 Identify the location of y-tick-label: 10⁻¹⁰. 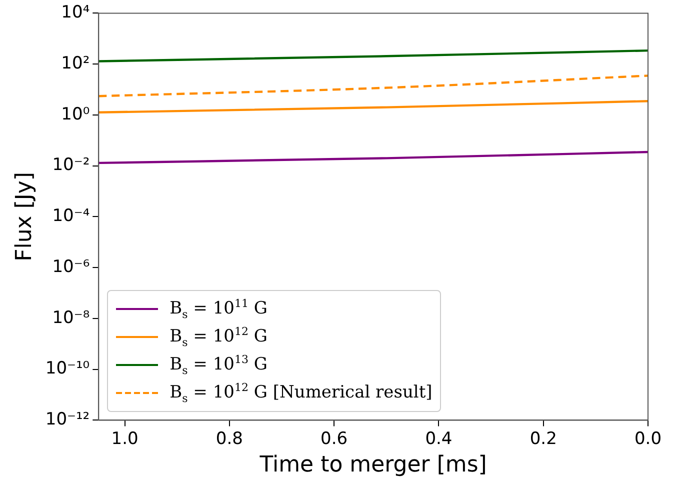
(67, 368).